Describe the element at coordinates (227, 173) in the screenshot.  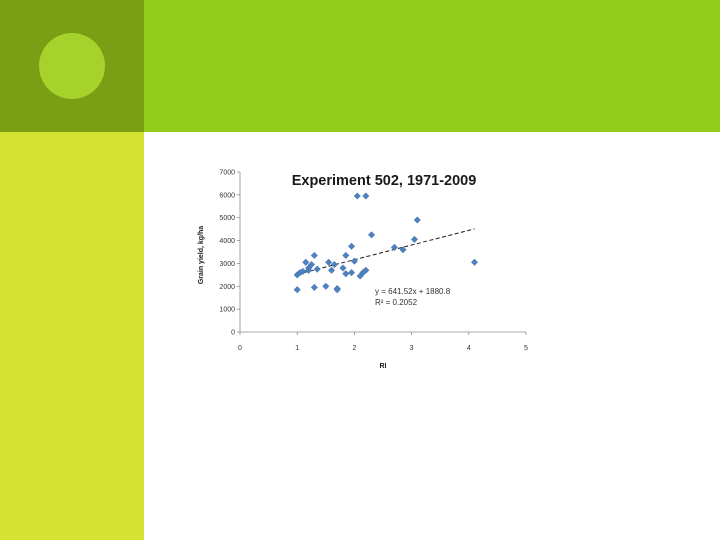
I see `y-tick-label: 7000` at that location.